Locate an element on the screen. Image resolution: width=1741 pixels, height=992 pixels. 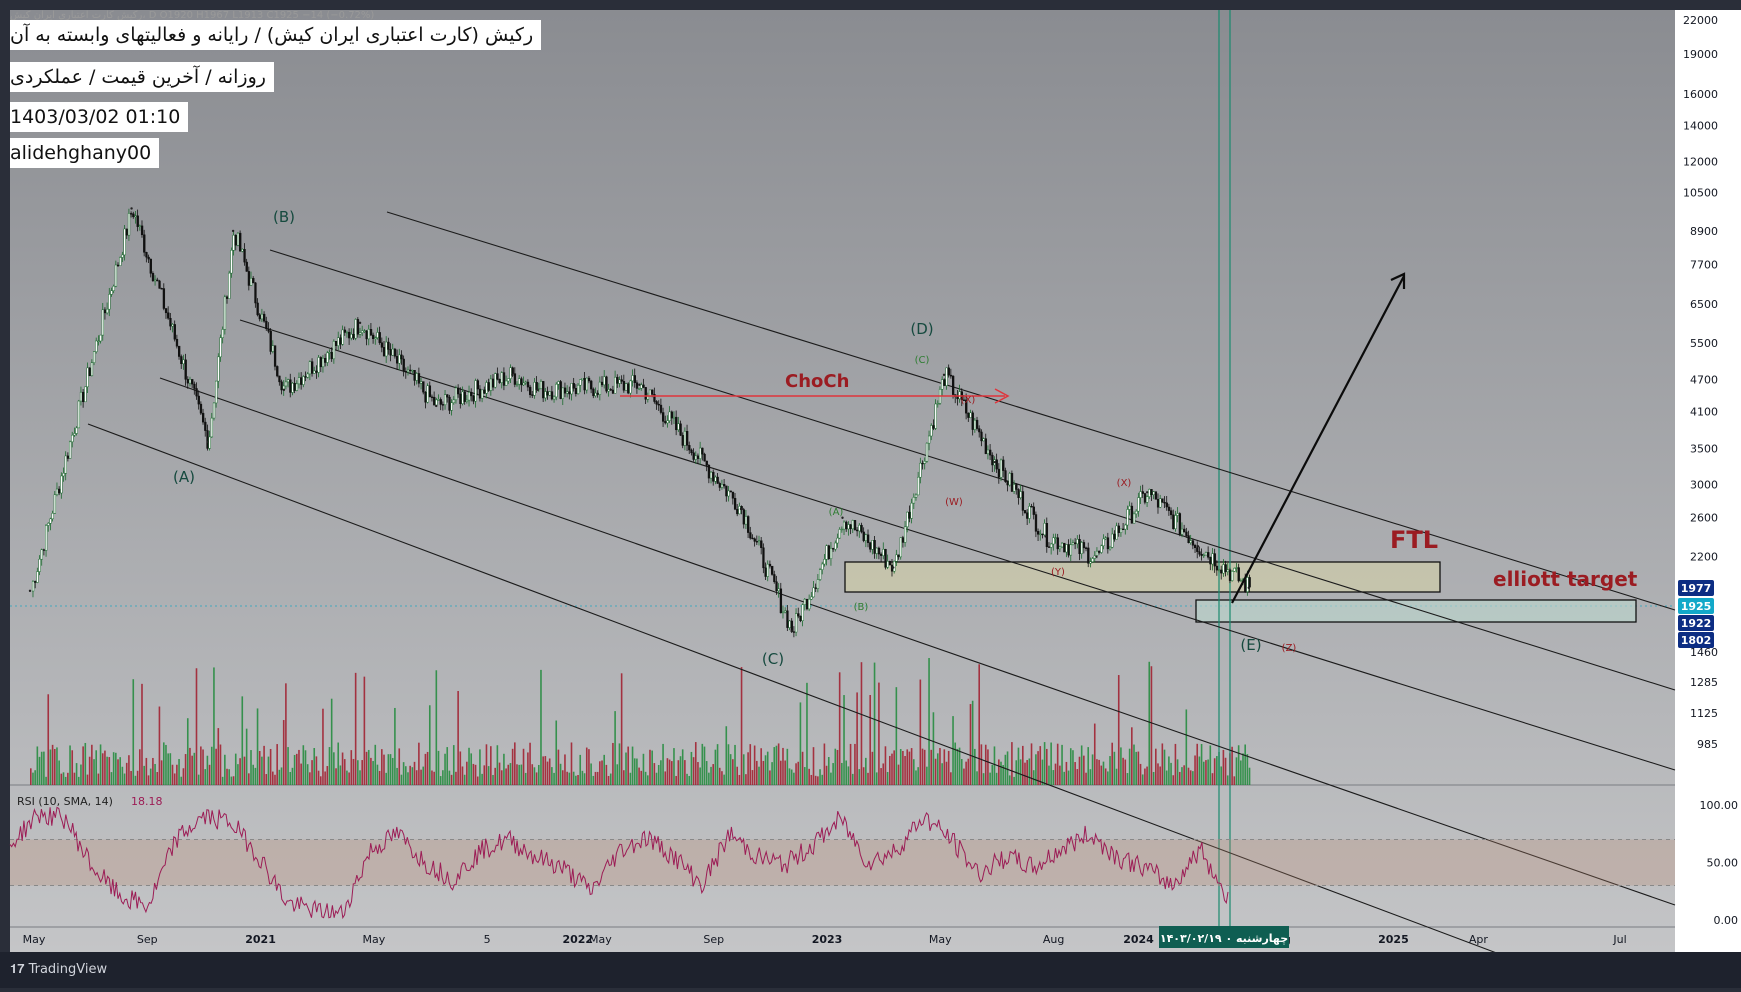
wave-label-minor: (X) is located at coordinates (968, 400).